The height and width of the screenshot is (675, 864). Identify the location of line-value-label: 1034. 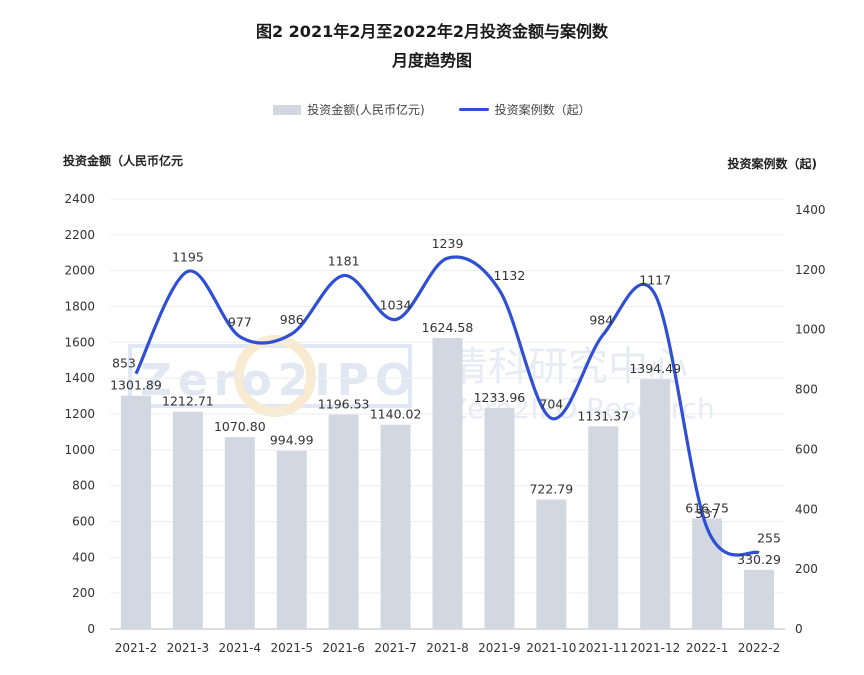
(396, 305).